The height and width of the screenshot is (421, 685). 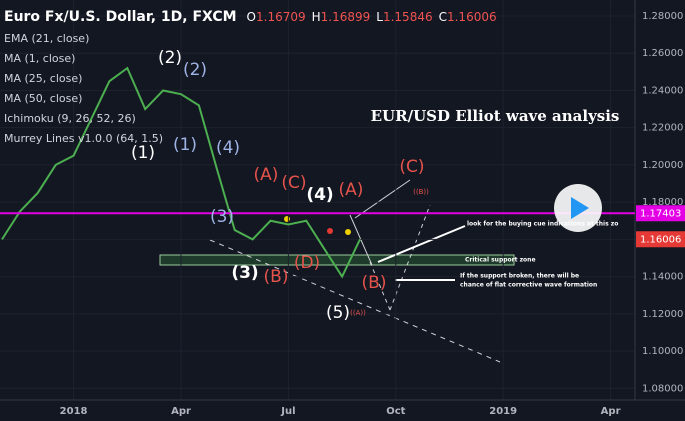 What do you see at coordinates (662, 53) in the screenshot?
I see `y-tick-label: 1.26000` at bounding box center [662, 53].